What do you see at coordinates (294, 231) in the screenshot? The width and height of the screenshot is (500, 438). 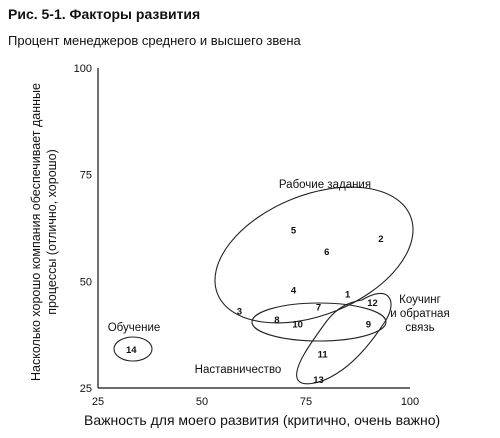 I see `data-point-5: 5` at bounding box center [294, 231].